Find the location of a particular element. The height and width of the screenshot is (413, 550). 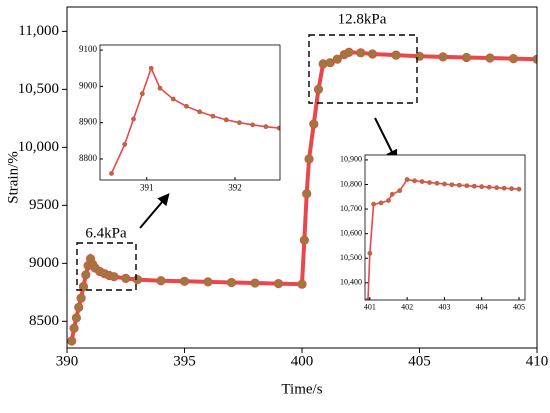

y-tick-label: 10,600 is located at coordinates (351, 232).